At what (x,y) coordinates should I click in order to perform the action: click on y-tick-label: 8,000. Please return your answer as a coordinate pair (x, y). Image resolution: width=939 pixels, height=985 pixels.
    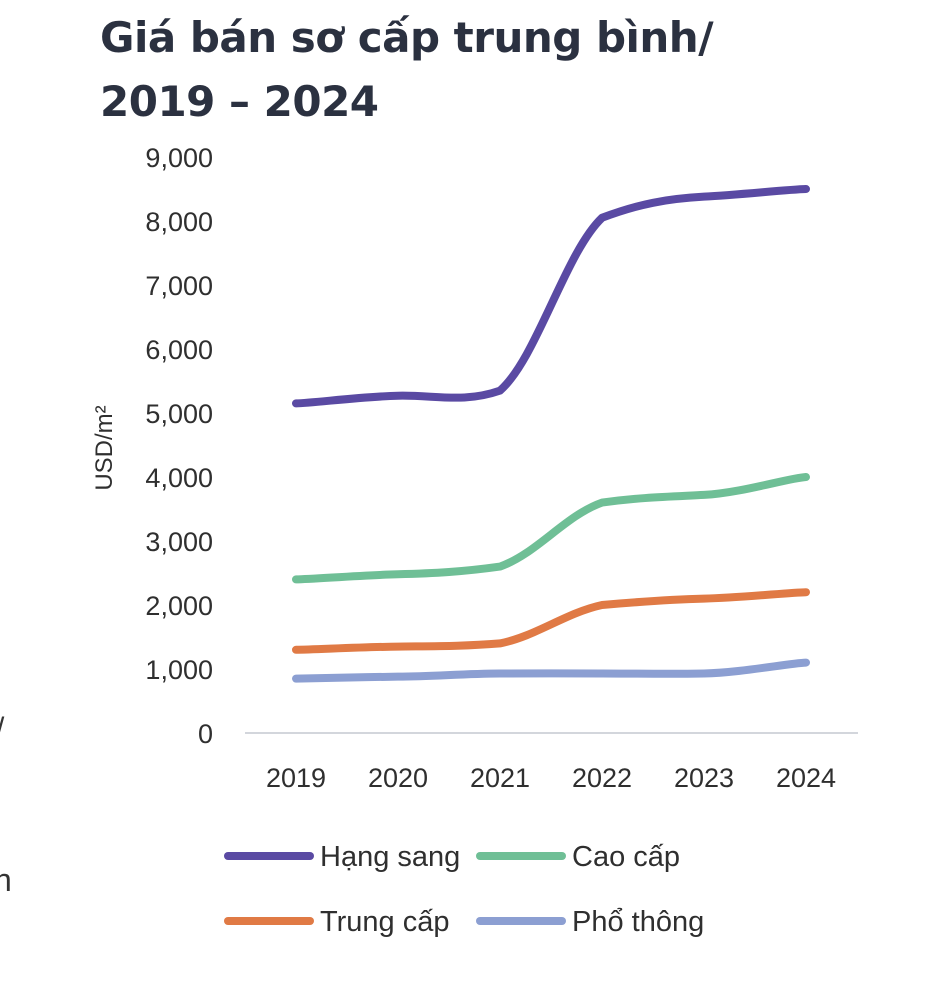
    Looking at the image, I should click on (179, 222).